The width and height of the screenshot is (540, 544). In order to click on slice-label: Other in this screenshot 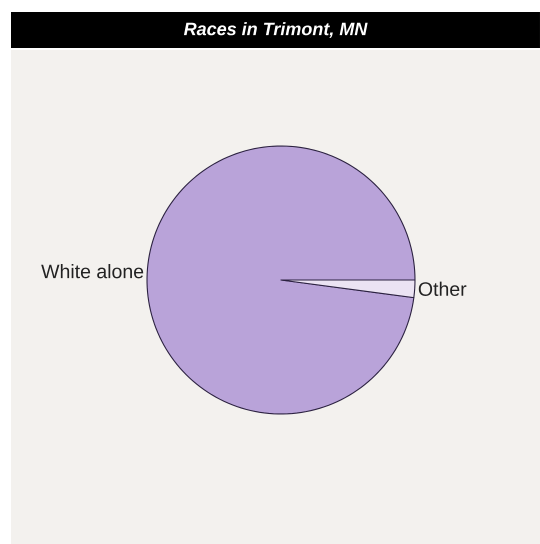, I will do `click(442, 289)`.